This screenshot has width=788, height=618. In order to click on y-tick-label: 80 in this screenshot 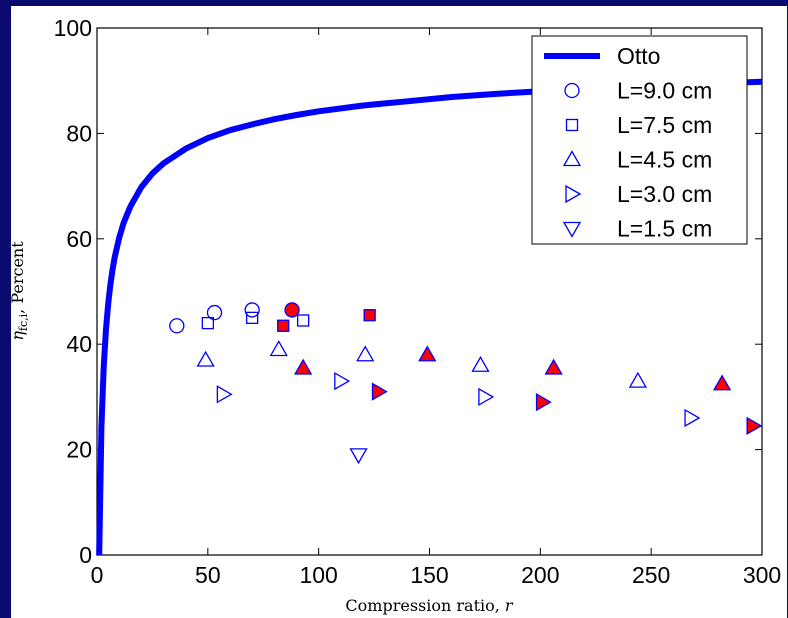, I will do `click(79, 133)`.